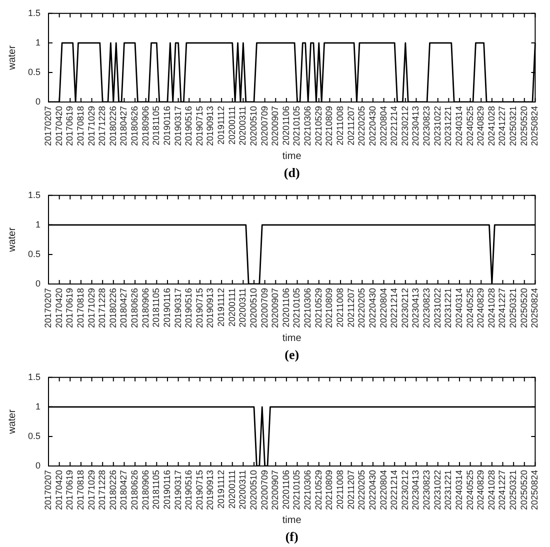 This screenshot has height=547, width=550. I want to click on x-tick-label: 20221214, so click(394, 126).